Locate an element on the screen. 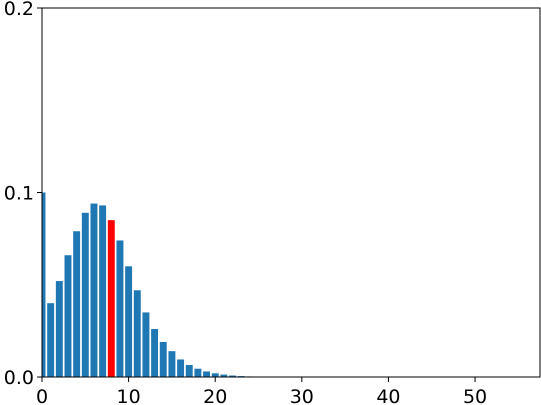 The height and width of the screenshot is (405, 541). x-tick-label: 50 is located at coordinates (475, 395).